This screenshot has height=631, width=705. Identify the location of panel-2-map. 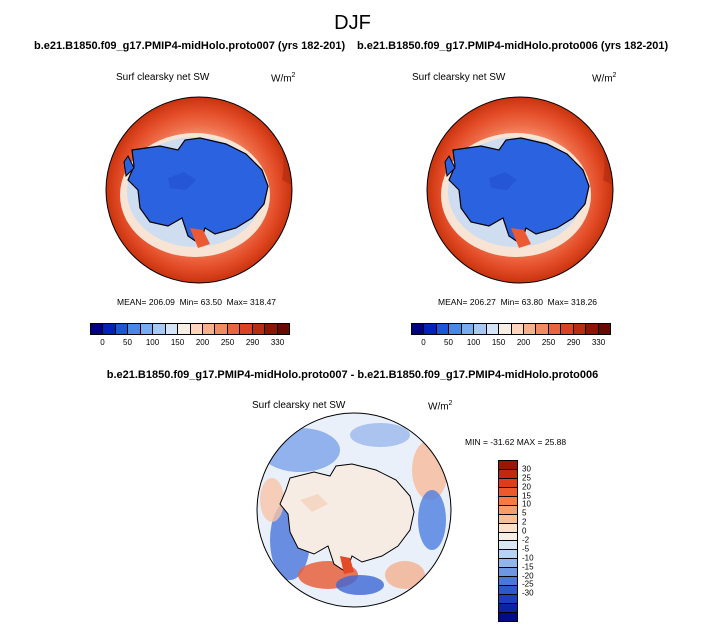
(520, 190).